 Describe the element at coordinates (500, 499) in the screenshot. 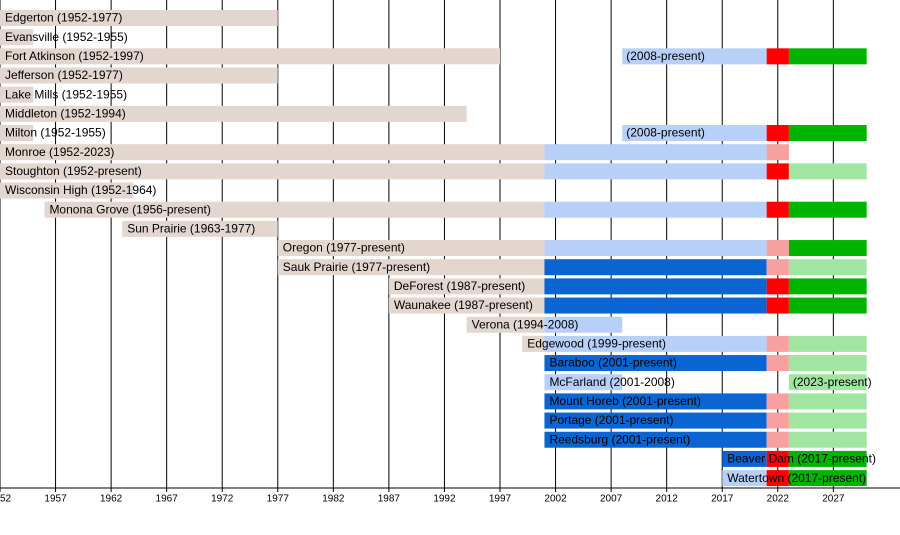

I see `x-tick-label: 1997` at that location.